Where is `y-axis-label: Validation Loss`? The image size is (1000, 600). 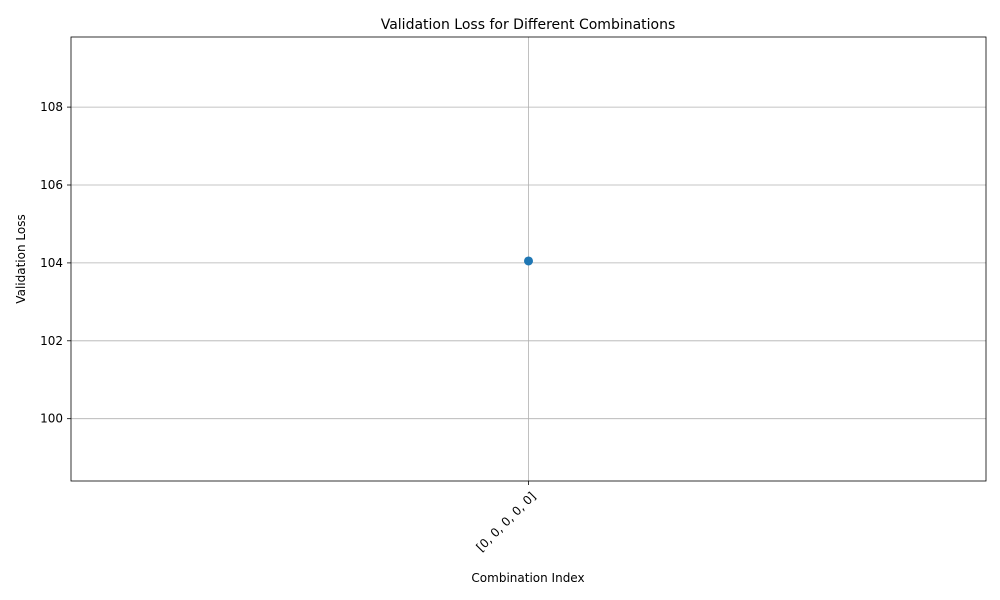 y-axis-label: Validation Loss is located at coordinates (21, 258).